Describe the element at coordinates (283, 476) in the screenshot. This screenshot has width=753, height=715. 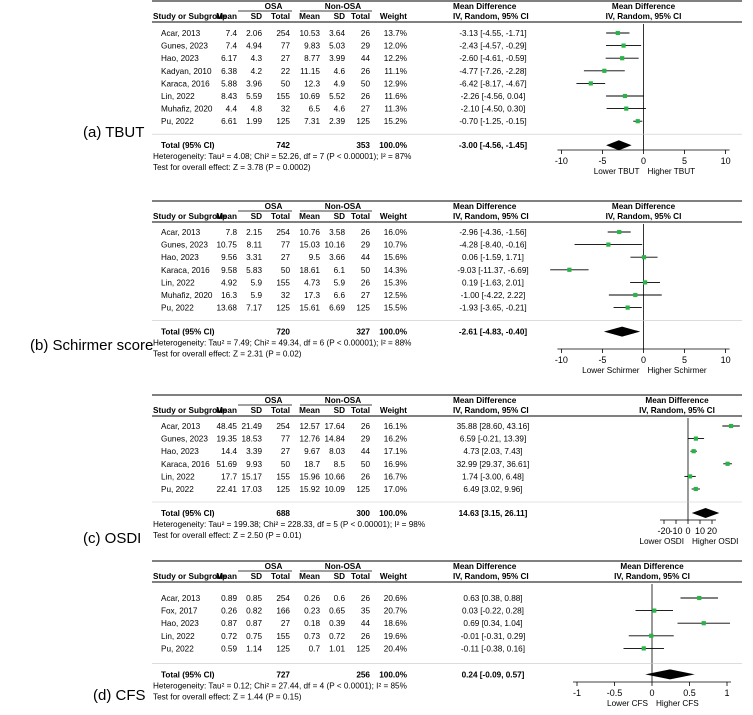
I see `osa-total: 155` at that location.